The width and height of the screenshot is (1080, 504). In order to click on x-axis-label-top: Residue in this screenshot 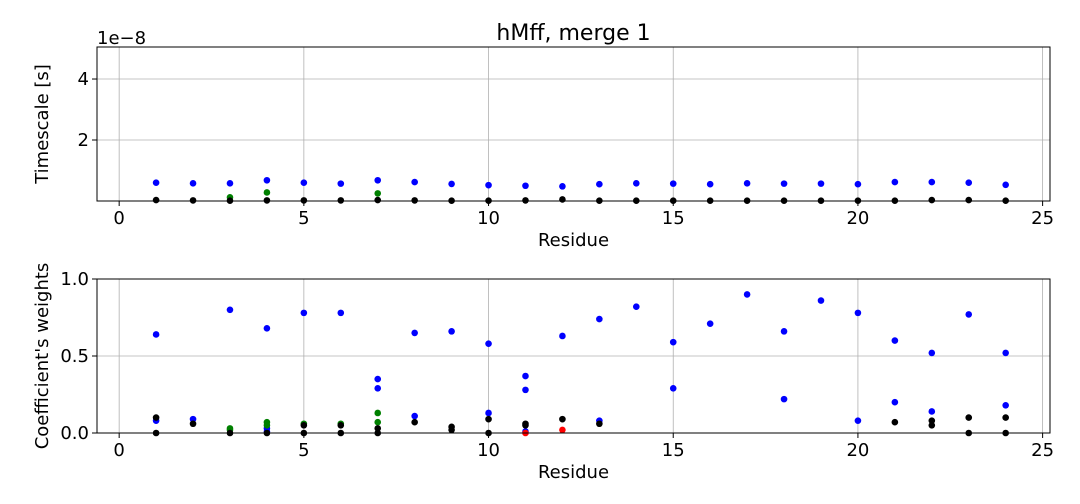, I will do `click(573, 240)`.